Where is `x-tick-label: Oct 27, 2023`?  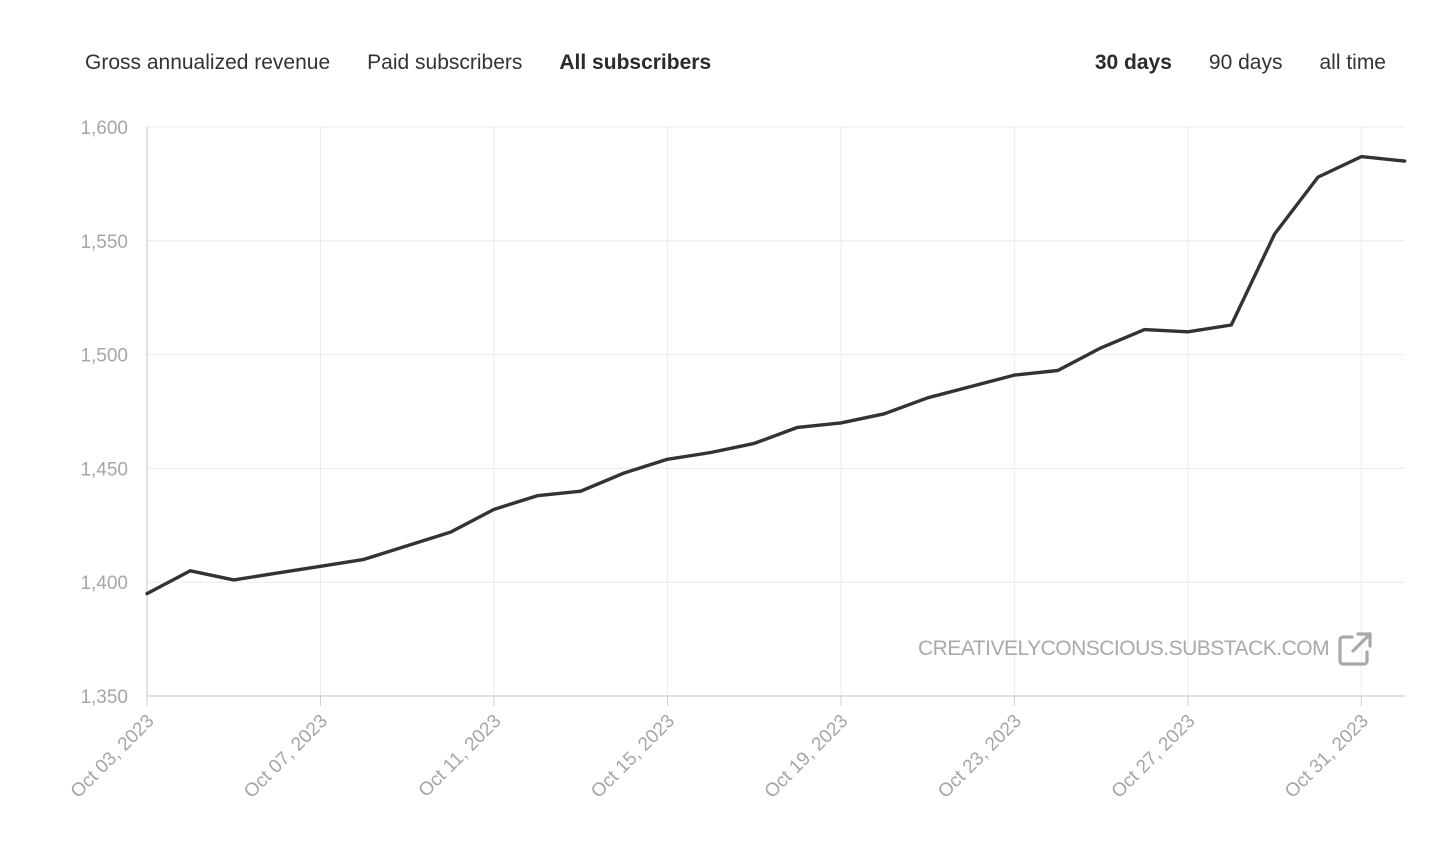
x-tick-label: Oct 27, 2023 is located at coordinates (1154, 757).